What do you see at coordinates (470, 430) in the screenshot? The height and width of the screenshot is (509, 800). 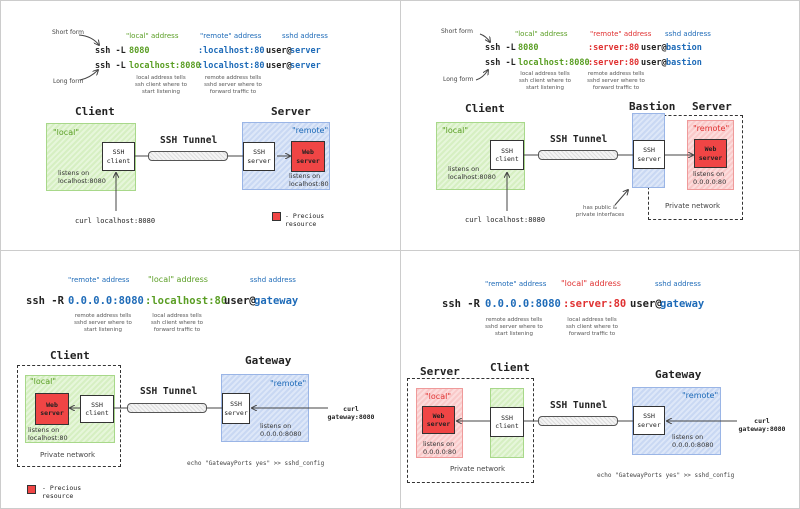 I see `private-network-zone` at bounding box center [470, 430].